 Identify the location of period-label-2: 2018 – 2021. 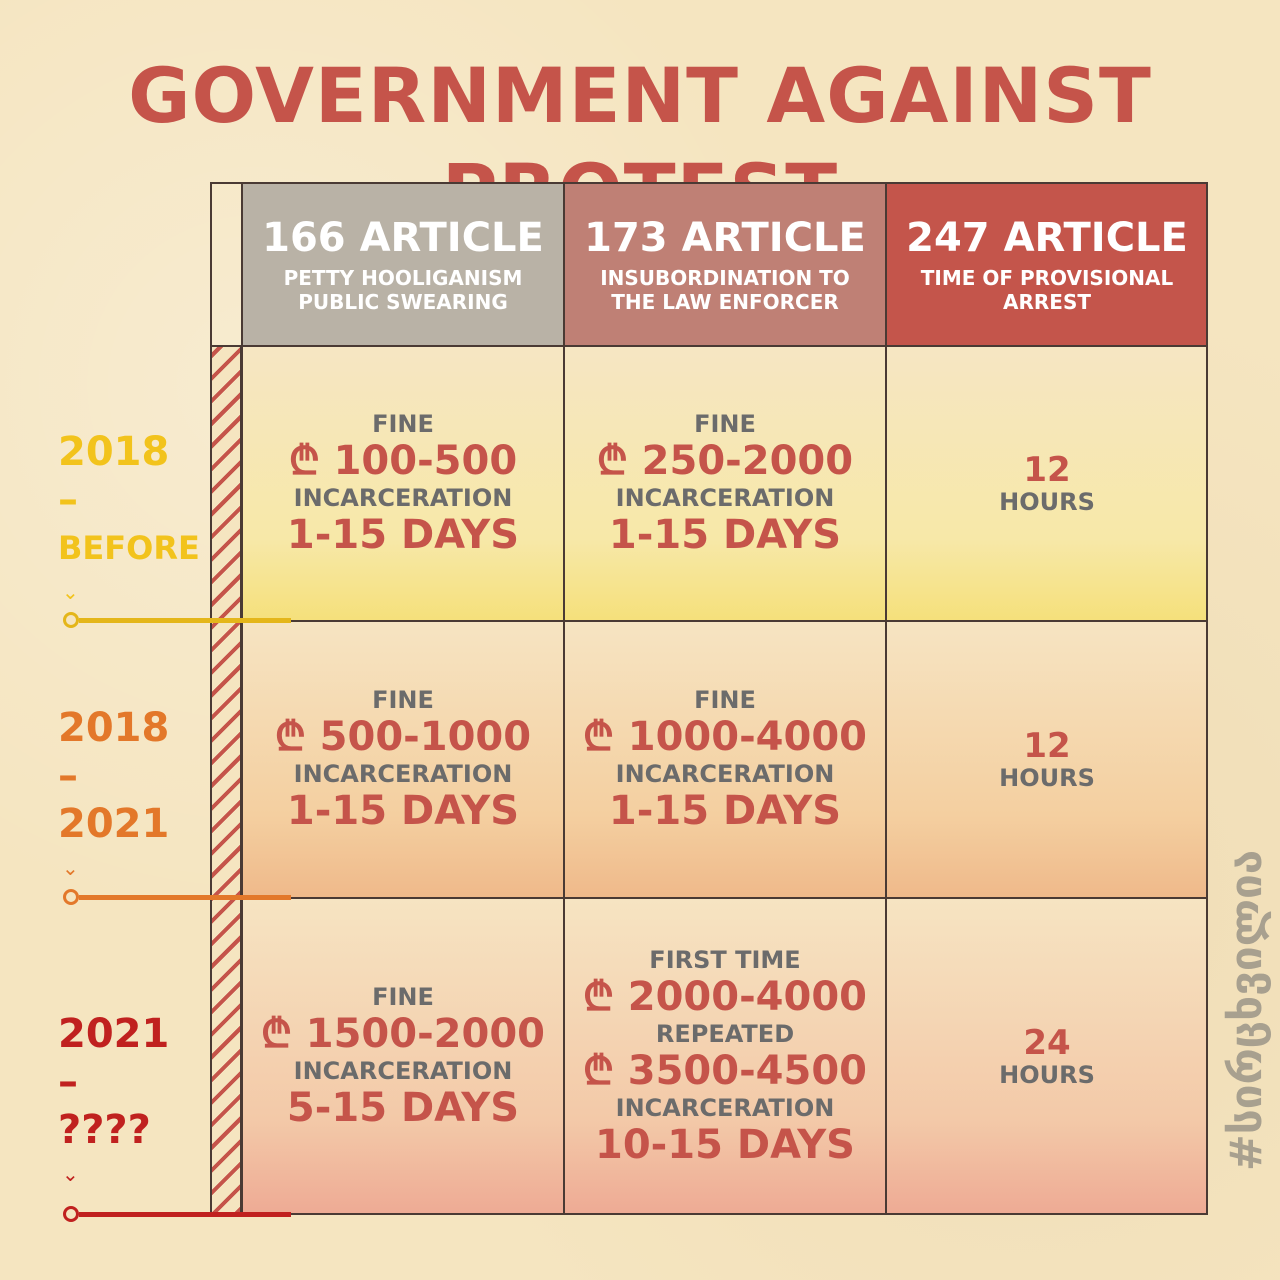
(133, 776).